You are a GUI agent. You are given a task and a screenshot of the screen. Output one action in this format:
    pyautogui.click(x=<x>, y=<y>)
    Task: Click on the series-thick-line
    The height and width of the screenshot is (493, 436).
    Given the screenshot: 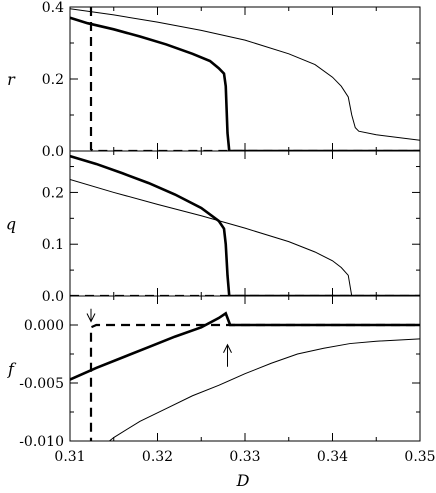 What is the action you would take?
    pyautogui.click(x=245, y=346)
    